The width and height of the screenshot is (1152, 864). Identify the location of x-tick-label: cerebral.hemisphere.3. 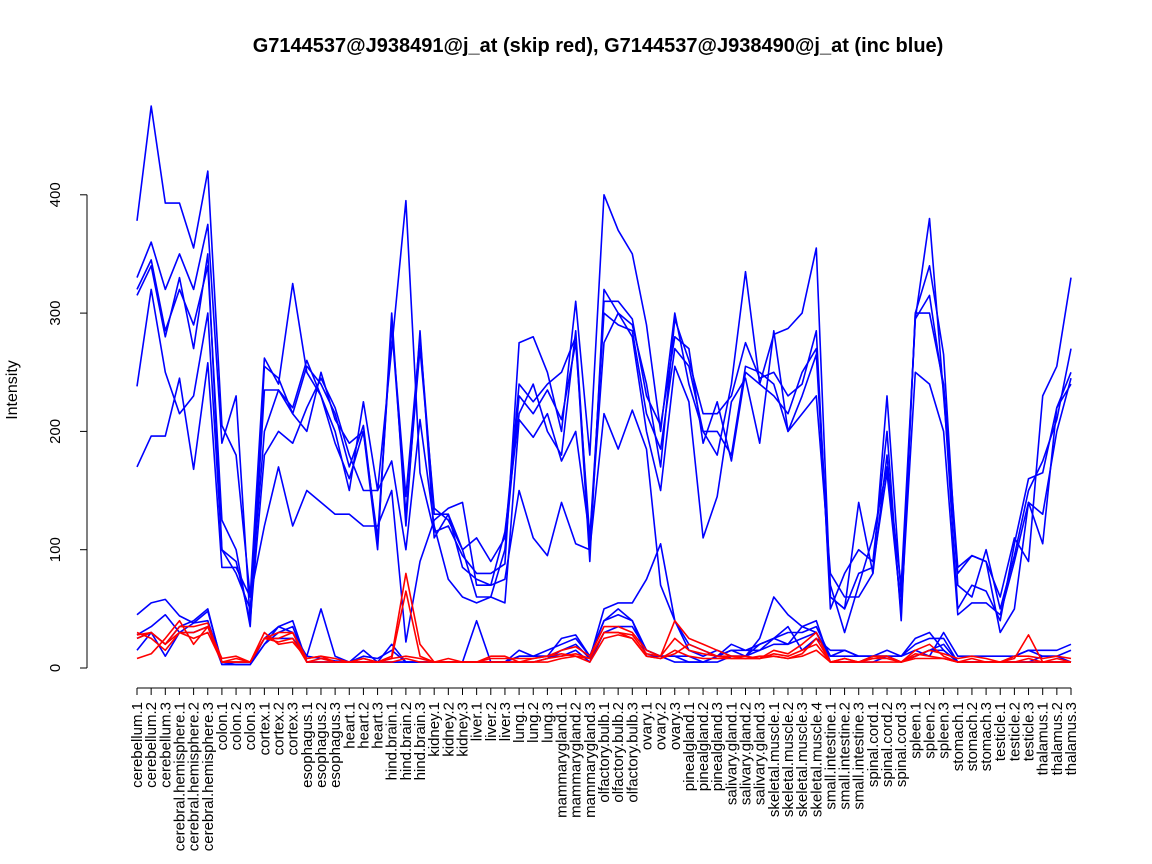
(208, 776).